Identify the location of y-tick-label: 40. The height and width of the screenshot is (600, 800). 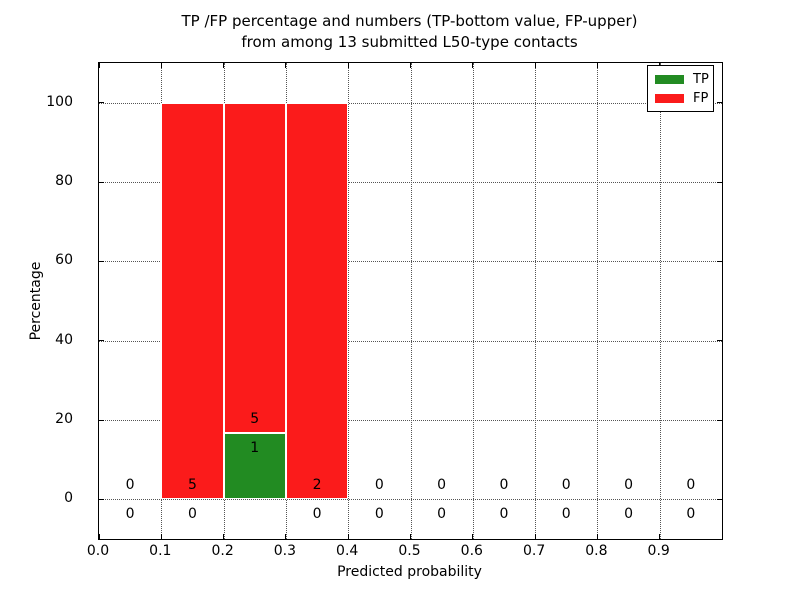
(64, 339).